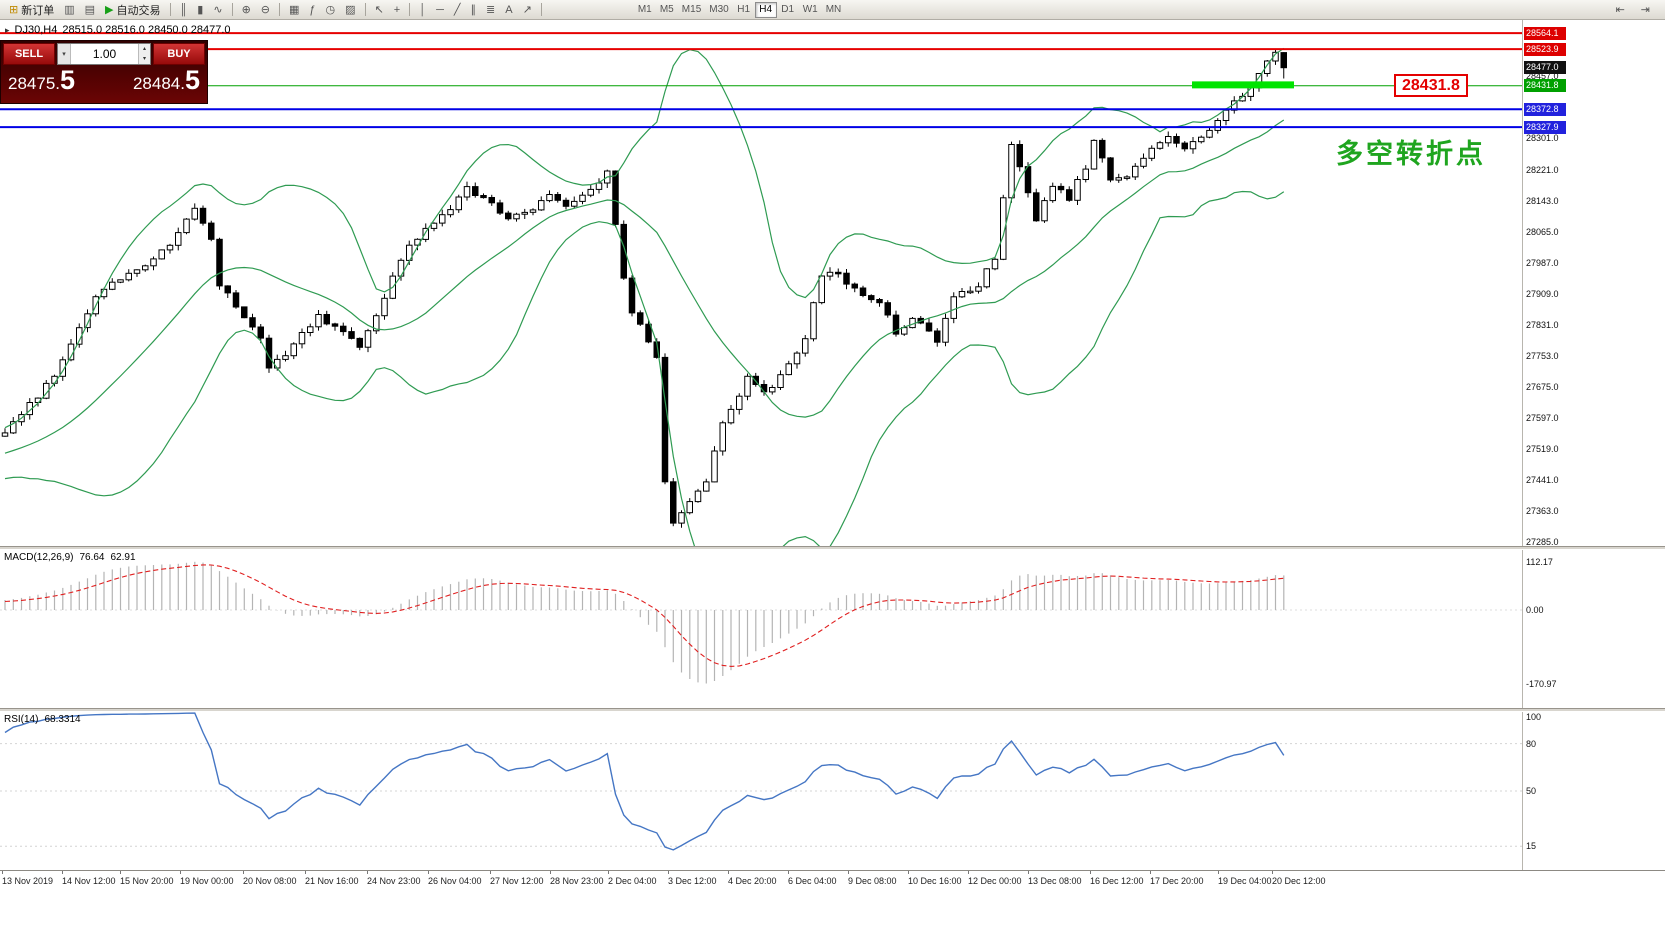 Image resolution: width=1665 pixels, height=942 pixels. Describe the element at coordinates (810, 9) in the screenshot. I see `timeframe-w1: W1` at that location.